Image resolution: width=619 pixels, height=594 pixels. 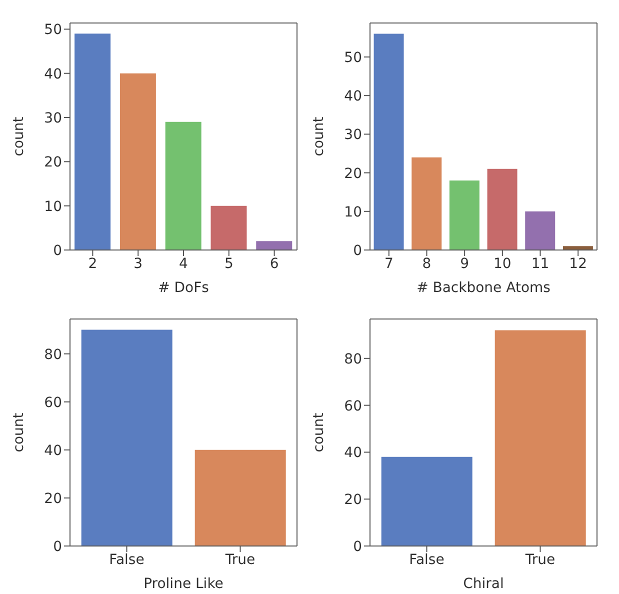 What do you see at coordinates (578, 264) in the screenshot?
I see `x-tick-label: 12` at bounding box center [578, 264].